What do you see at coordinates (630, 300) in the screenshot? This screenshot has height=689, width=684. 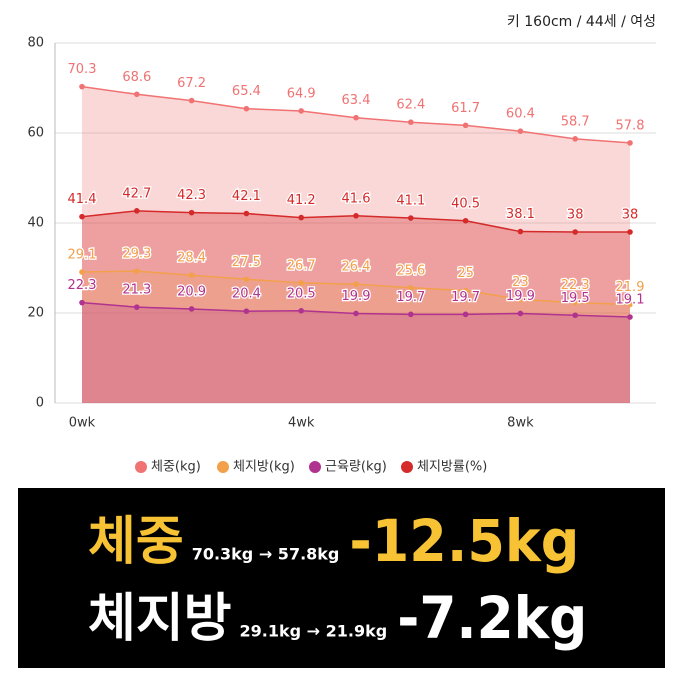 I see `data-label: 19.1` at bounding box center [630, 300].